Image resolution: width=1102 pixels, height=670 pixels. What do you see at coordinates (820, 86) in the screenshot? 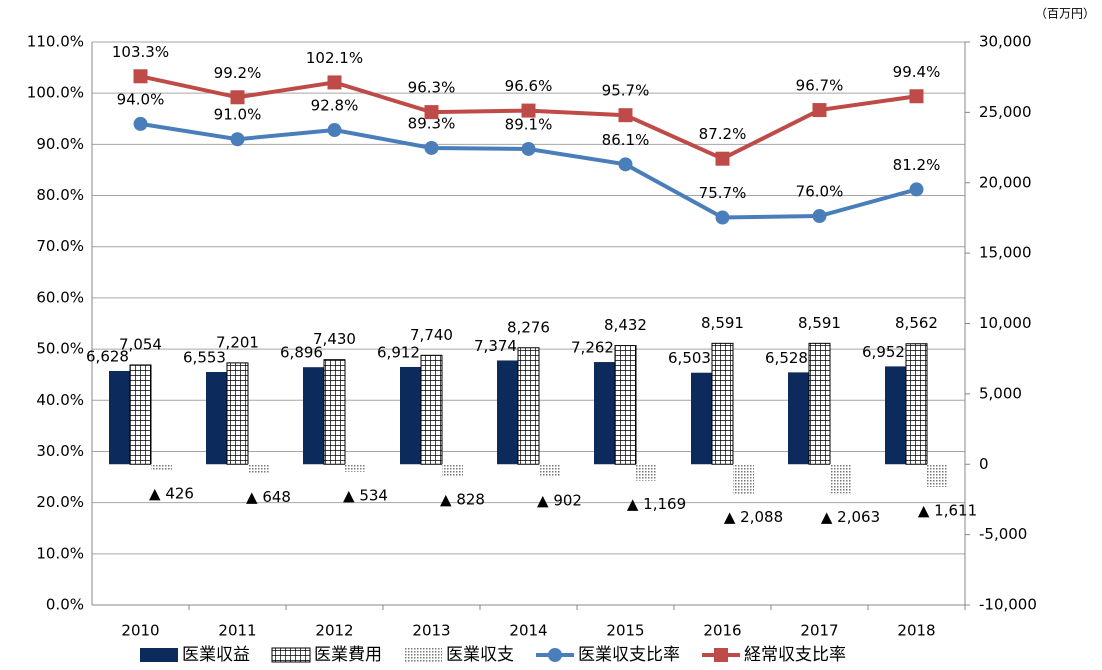
I see `data-label: 96.7%` at bounding box center [820, 86].